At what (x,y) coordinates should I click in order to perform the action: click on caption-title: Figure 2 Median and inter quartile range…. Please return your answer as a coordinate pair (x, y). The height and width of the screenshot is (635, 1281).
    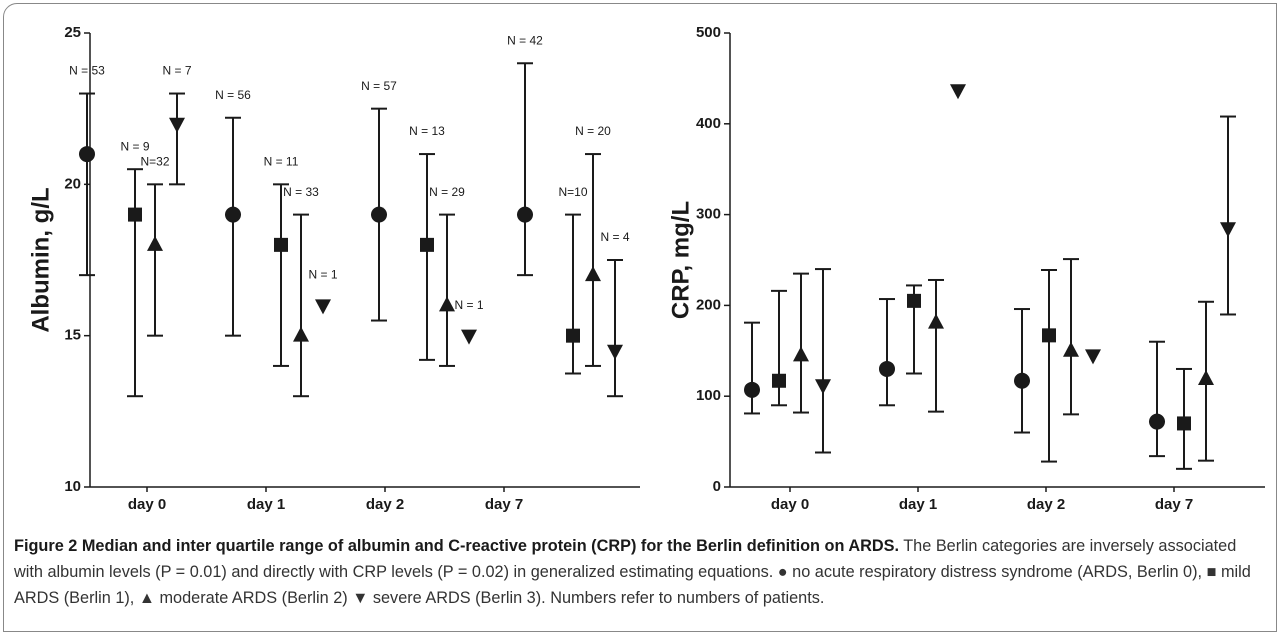
    Looking at the image, I should click on (456, 546).